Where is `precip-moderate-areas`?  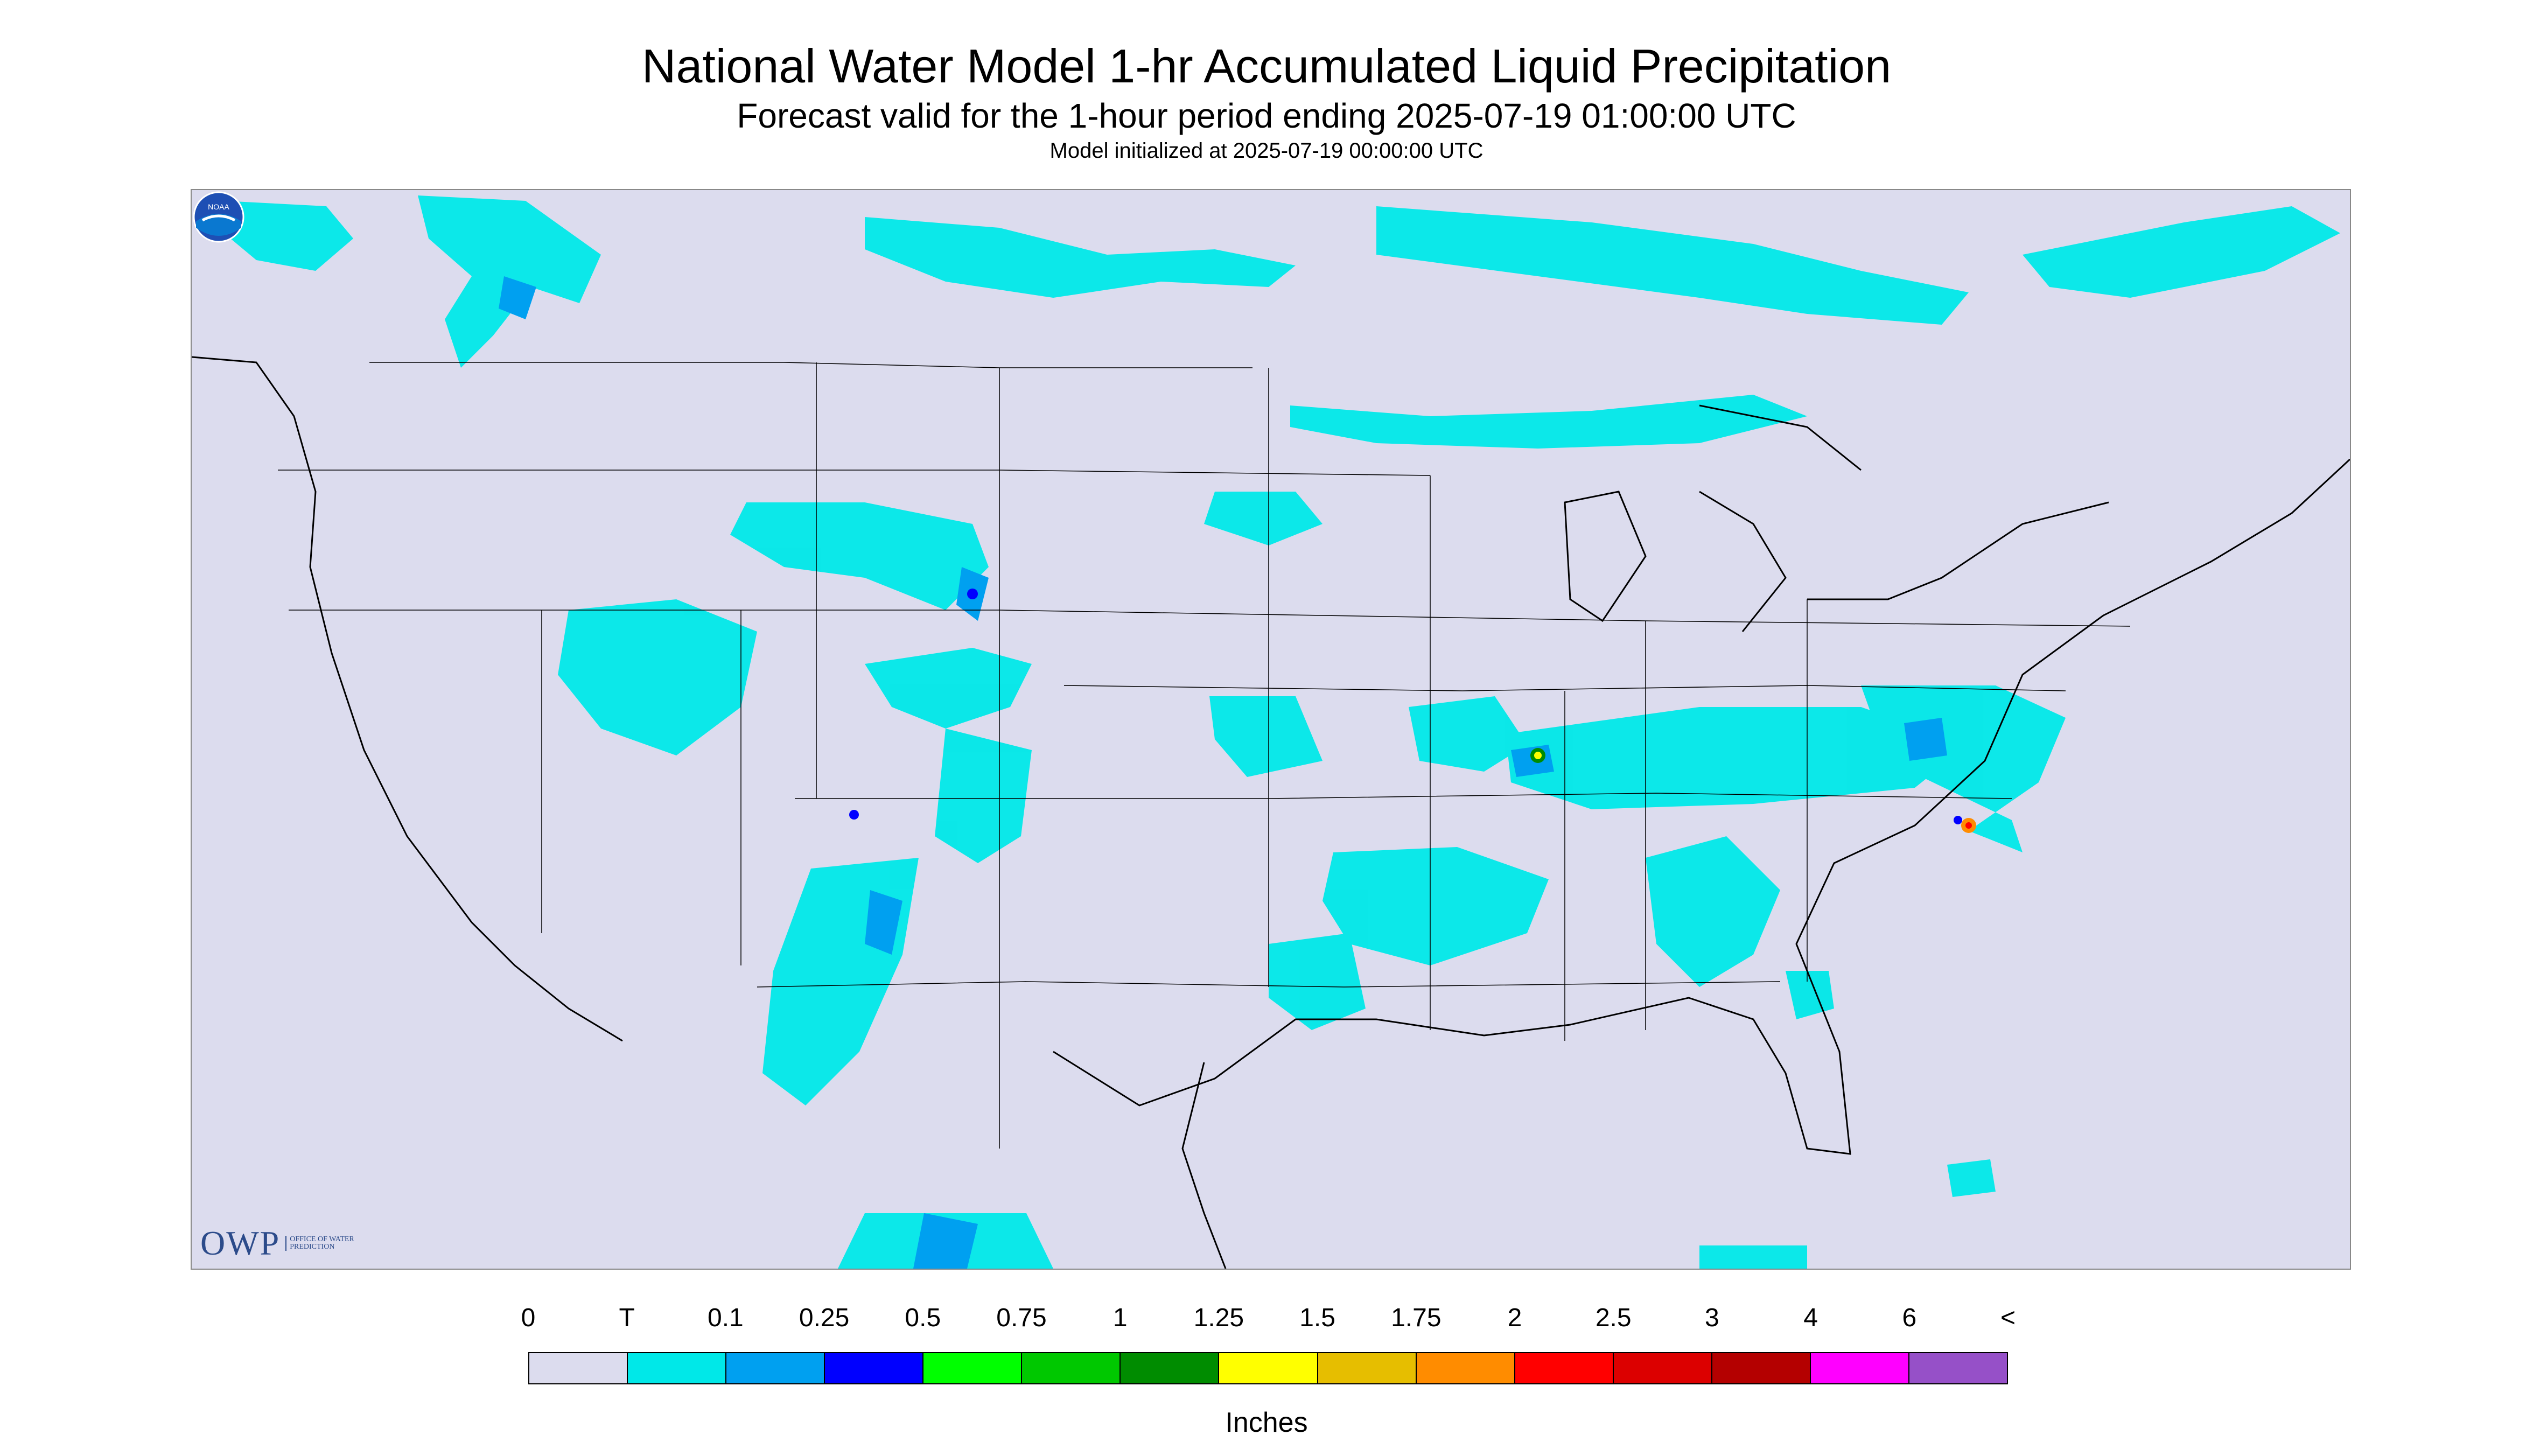 precip-moderate-areas is located at coordinates (1405, 706).